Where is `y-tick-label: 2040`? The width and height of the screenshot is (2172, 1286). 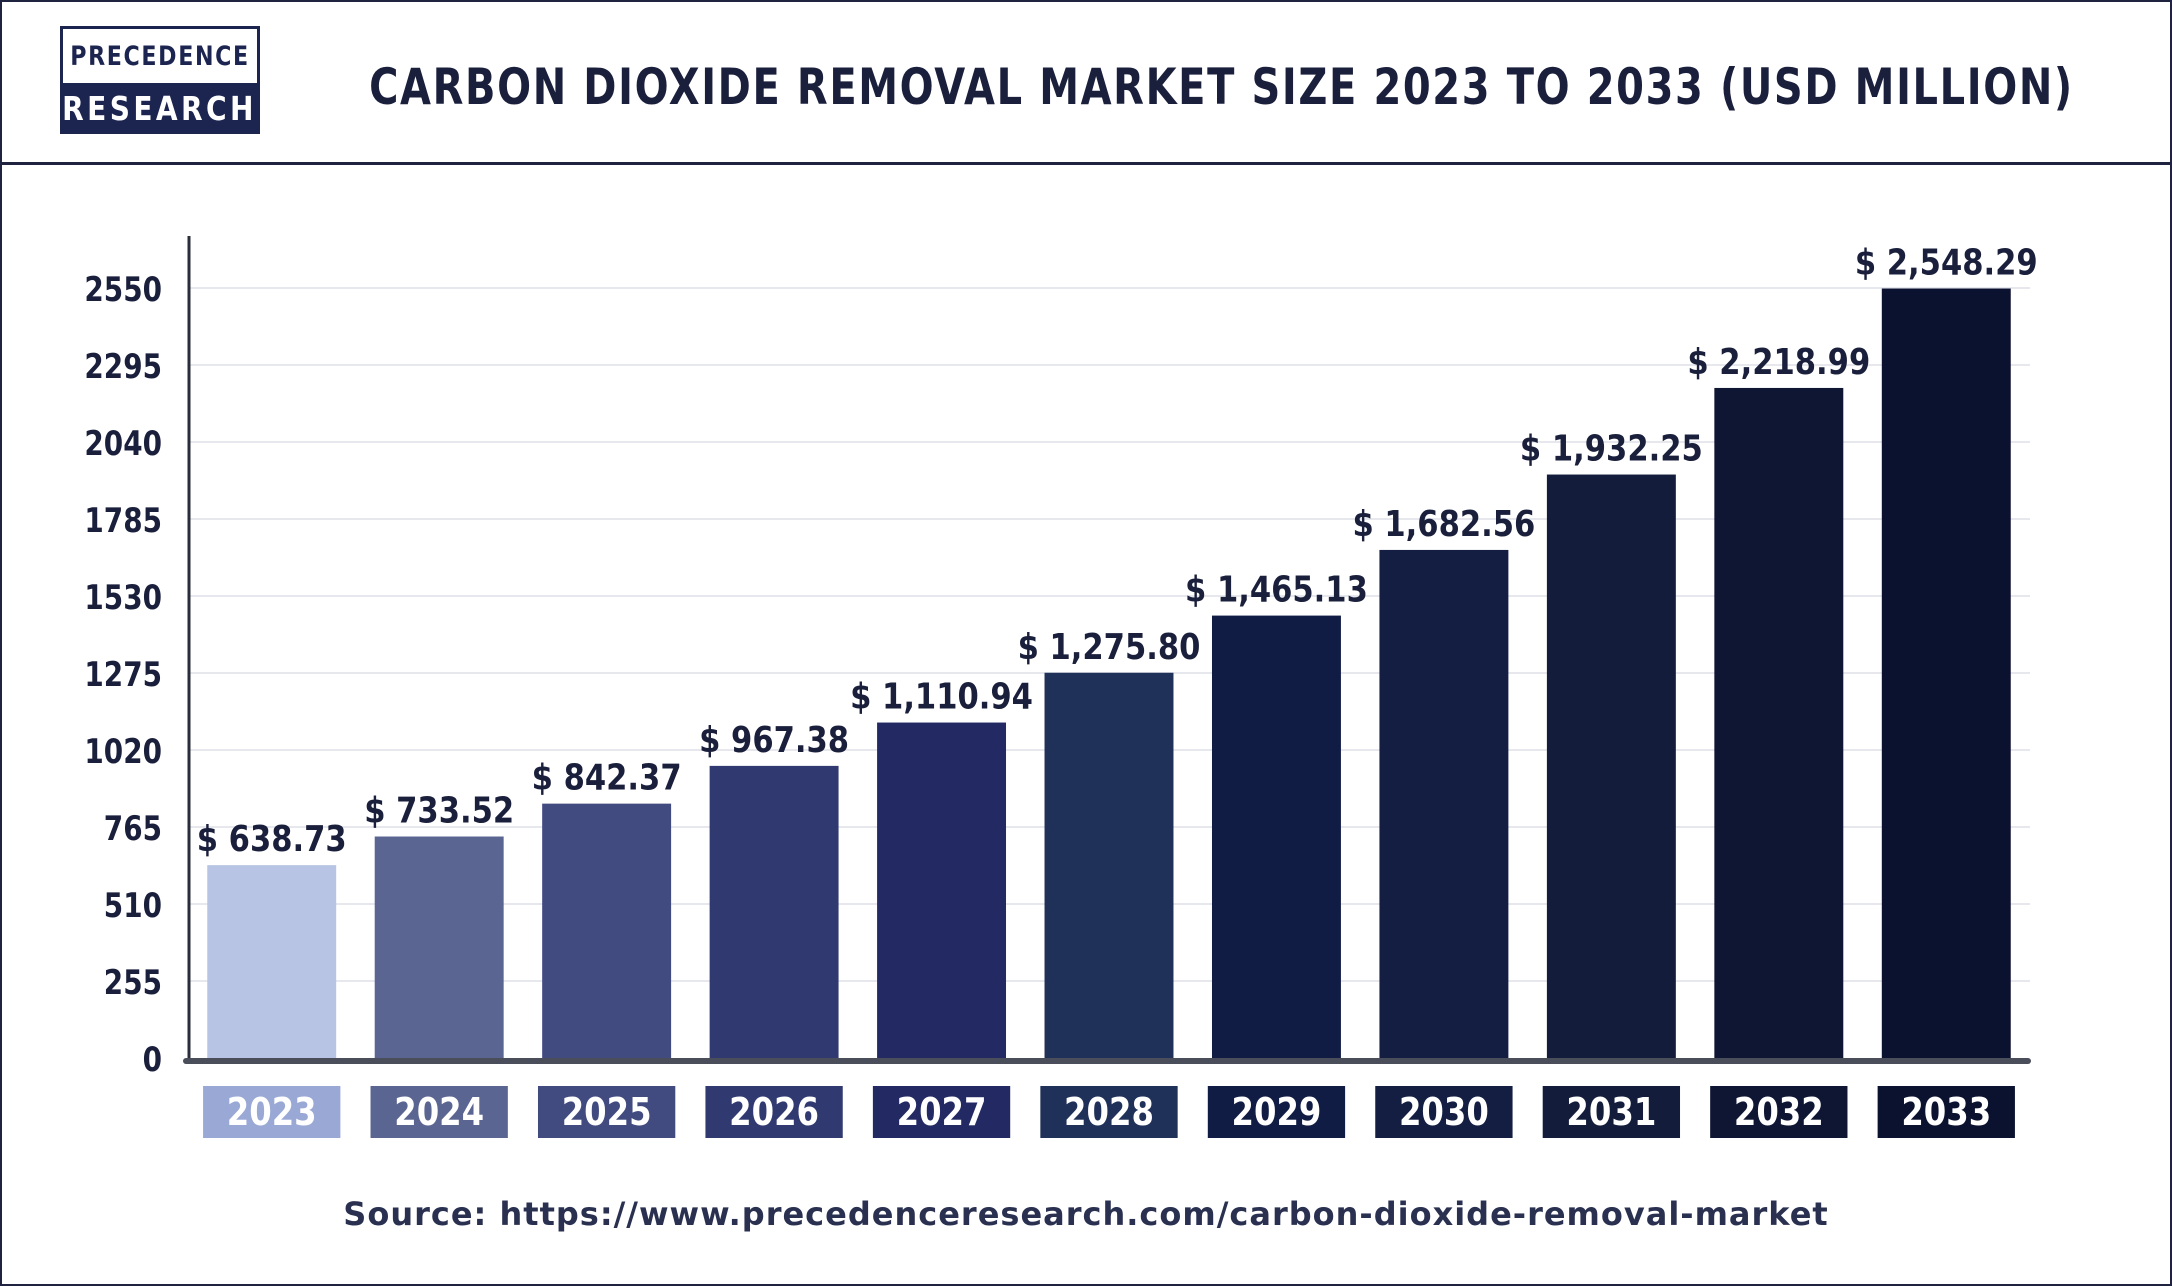 y-tick-label: 2040 is located at coordinates (123, 443).